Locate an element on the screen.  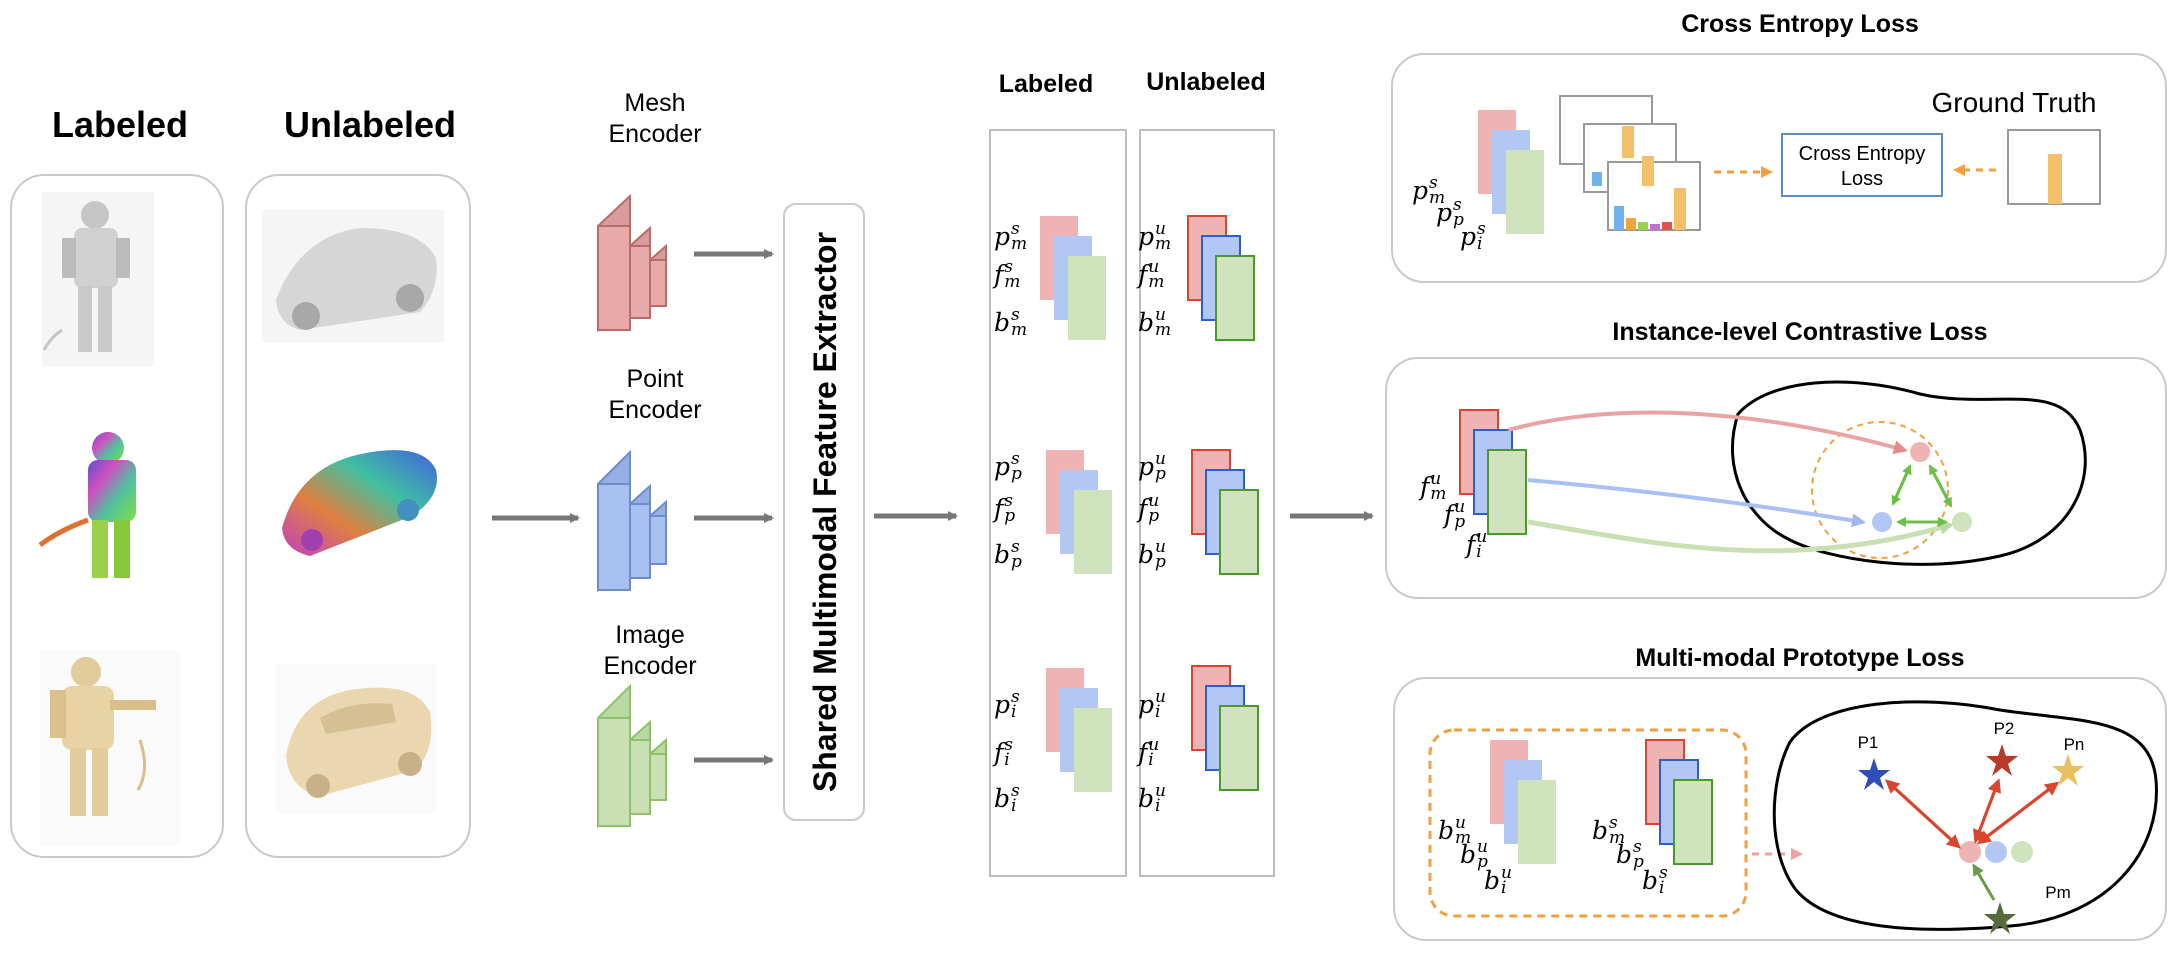
ic-neighborhood-circle is located at coordinates (1880, 490).